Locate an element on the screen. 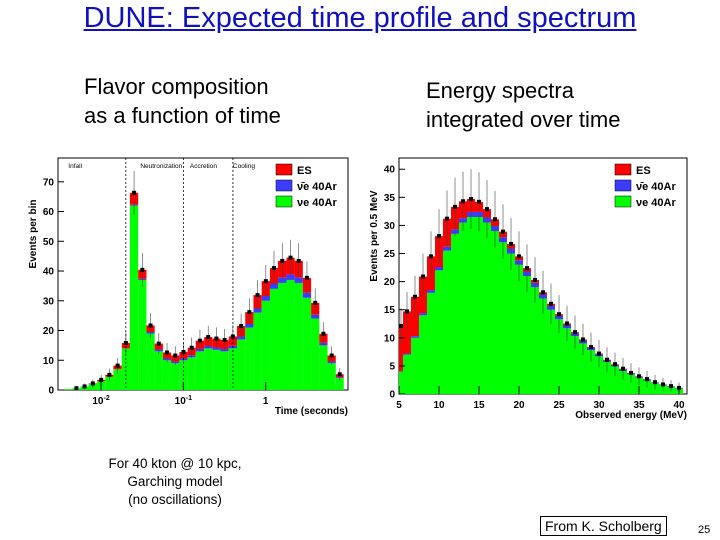 This screenshot has height=540, width=720. slide-title: DUNE: Expected time profile and spectrum is located at coordinates (360, 18).